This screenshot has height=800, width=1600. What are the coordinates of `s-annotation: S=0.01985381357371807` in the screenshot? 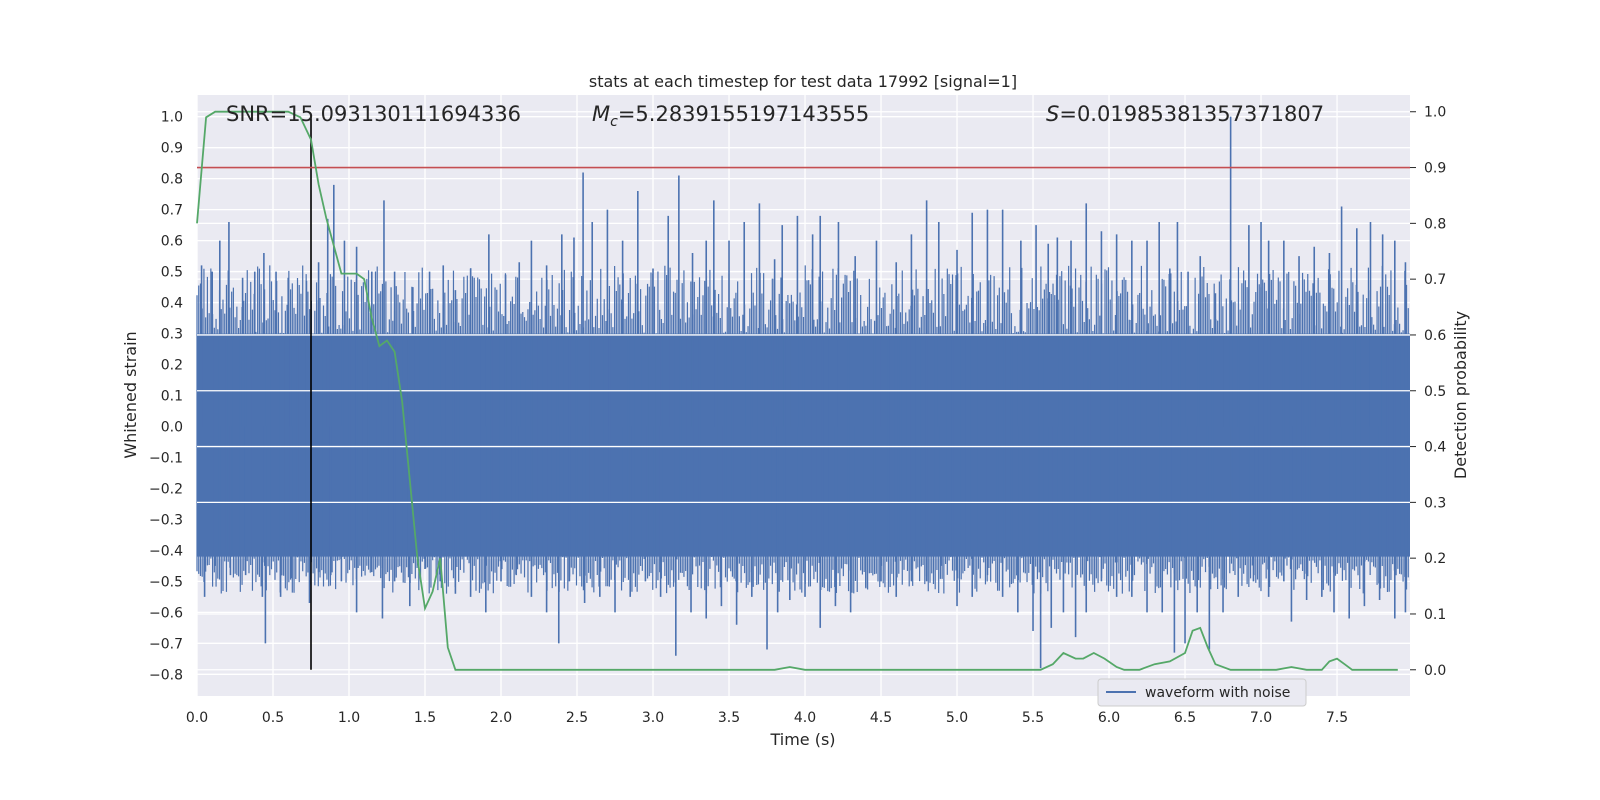 It's located at (1185, 114).